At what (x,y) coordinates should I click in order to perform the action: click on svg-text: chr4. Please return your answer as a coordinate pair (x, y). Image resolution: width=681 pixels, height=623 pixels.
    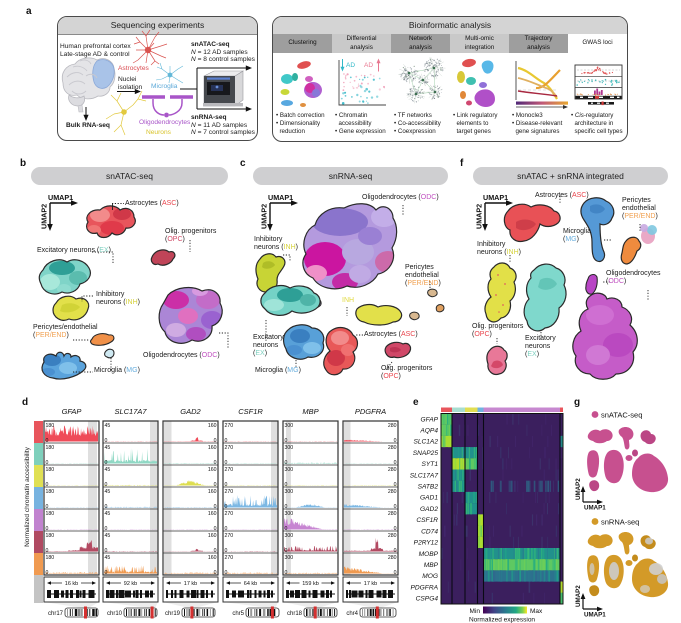
    Looking at the image, I should click on (352, 614).